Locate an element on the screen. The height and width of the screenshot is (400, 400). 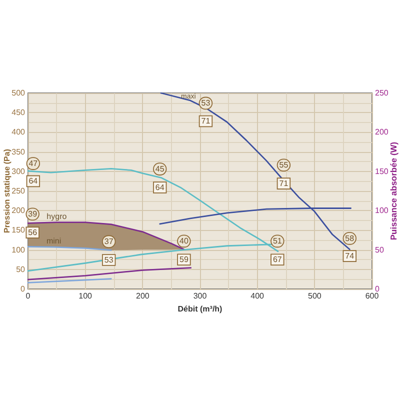
y2-tick-label: 200 is located at coordinates (382, 132).